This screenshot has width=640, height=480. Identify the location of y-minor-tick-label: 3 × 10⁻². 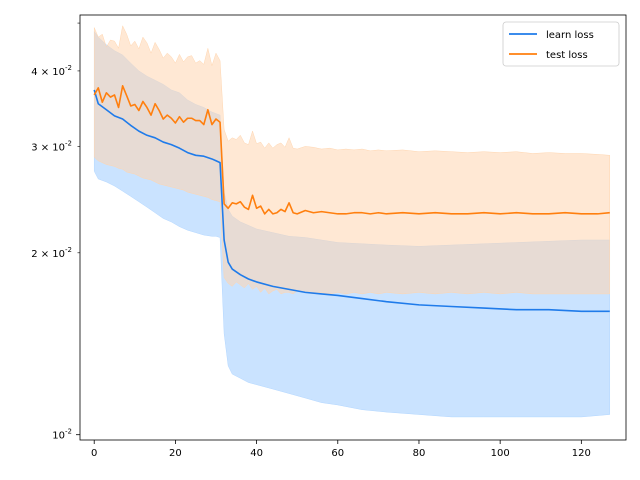
(51, 146).